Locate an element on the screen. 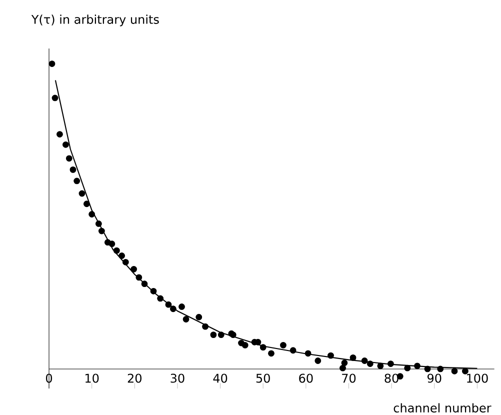  x-tick-label: 100 is located at coordinates (477, 378).